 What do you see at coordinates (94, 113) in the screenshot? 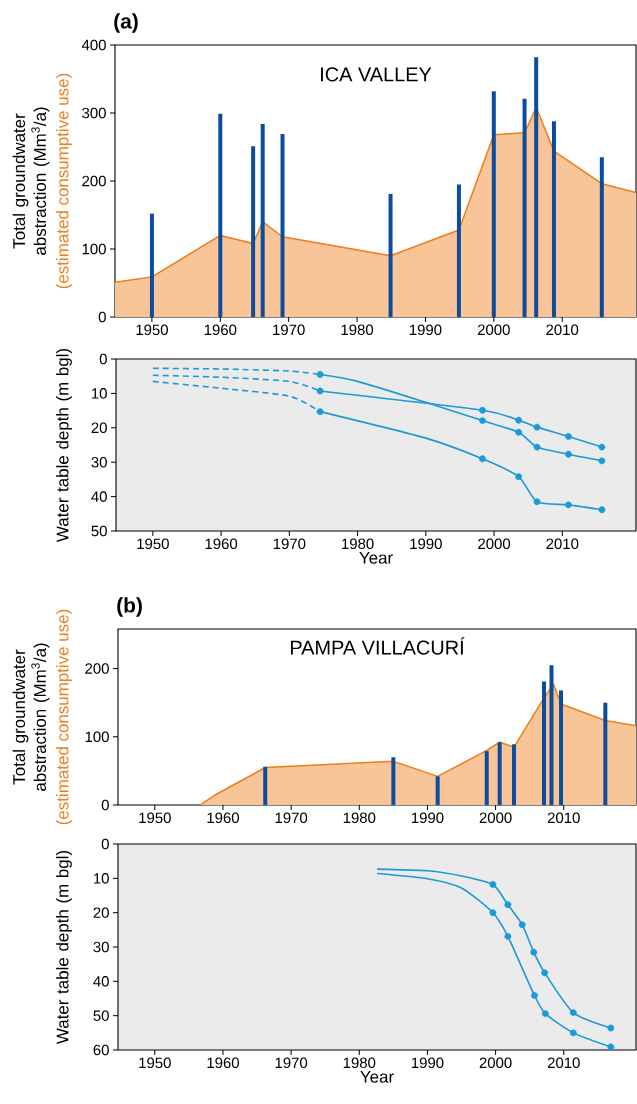
I see `y-tick-label: 300` at bounding box center [94, 113].